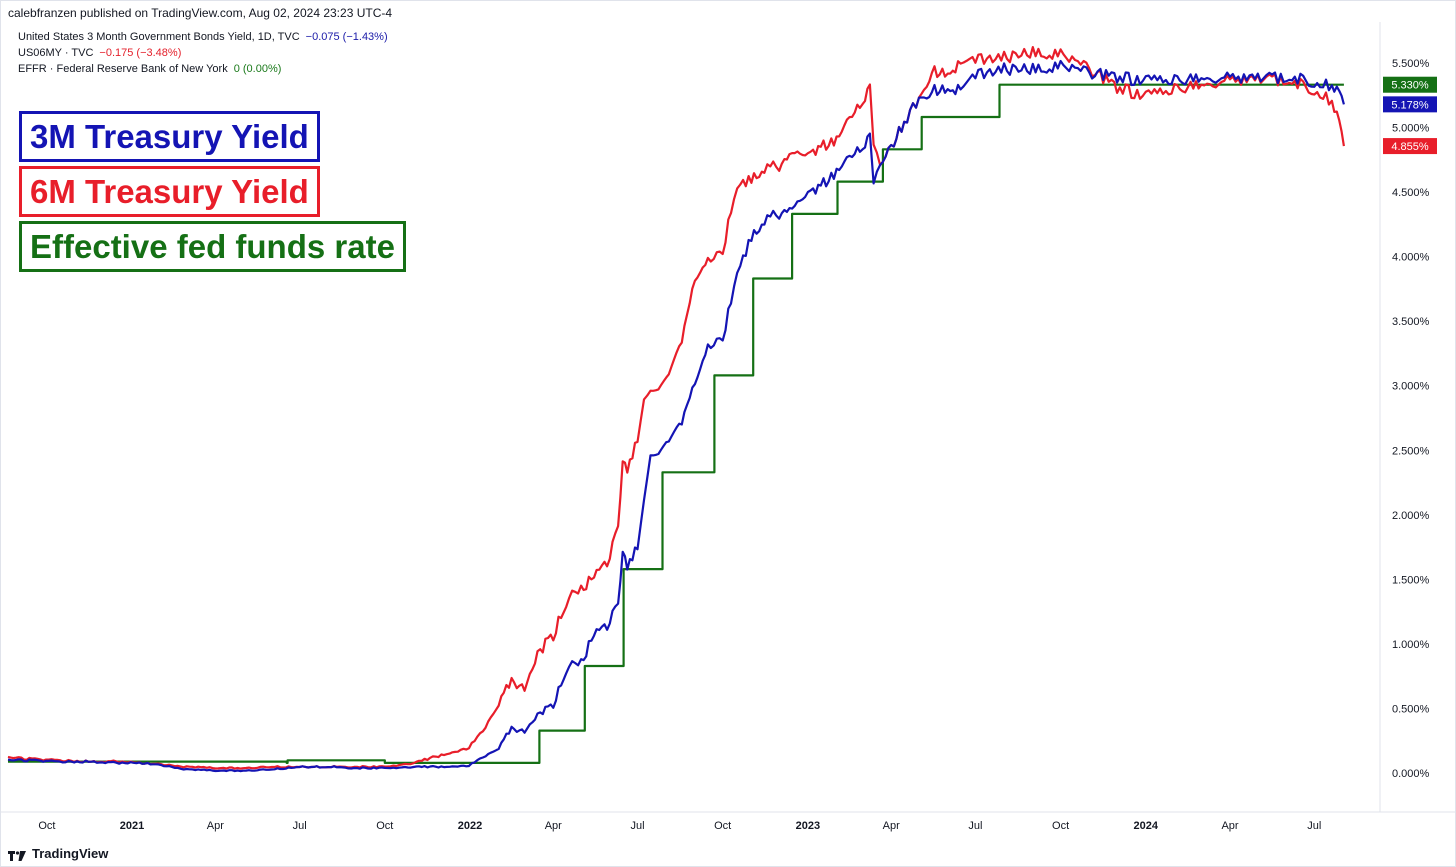 This screenshot has height=867, width=1456. What do you see at coordinates (1411, 387) in the screenshot?
I see `y-tick-label: 3.000%` at bounding box center [1411, 387].